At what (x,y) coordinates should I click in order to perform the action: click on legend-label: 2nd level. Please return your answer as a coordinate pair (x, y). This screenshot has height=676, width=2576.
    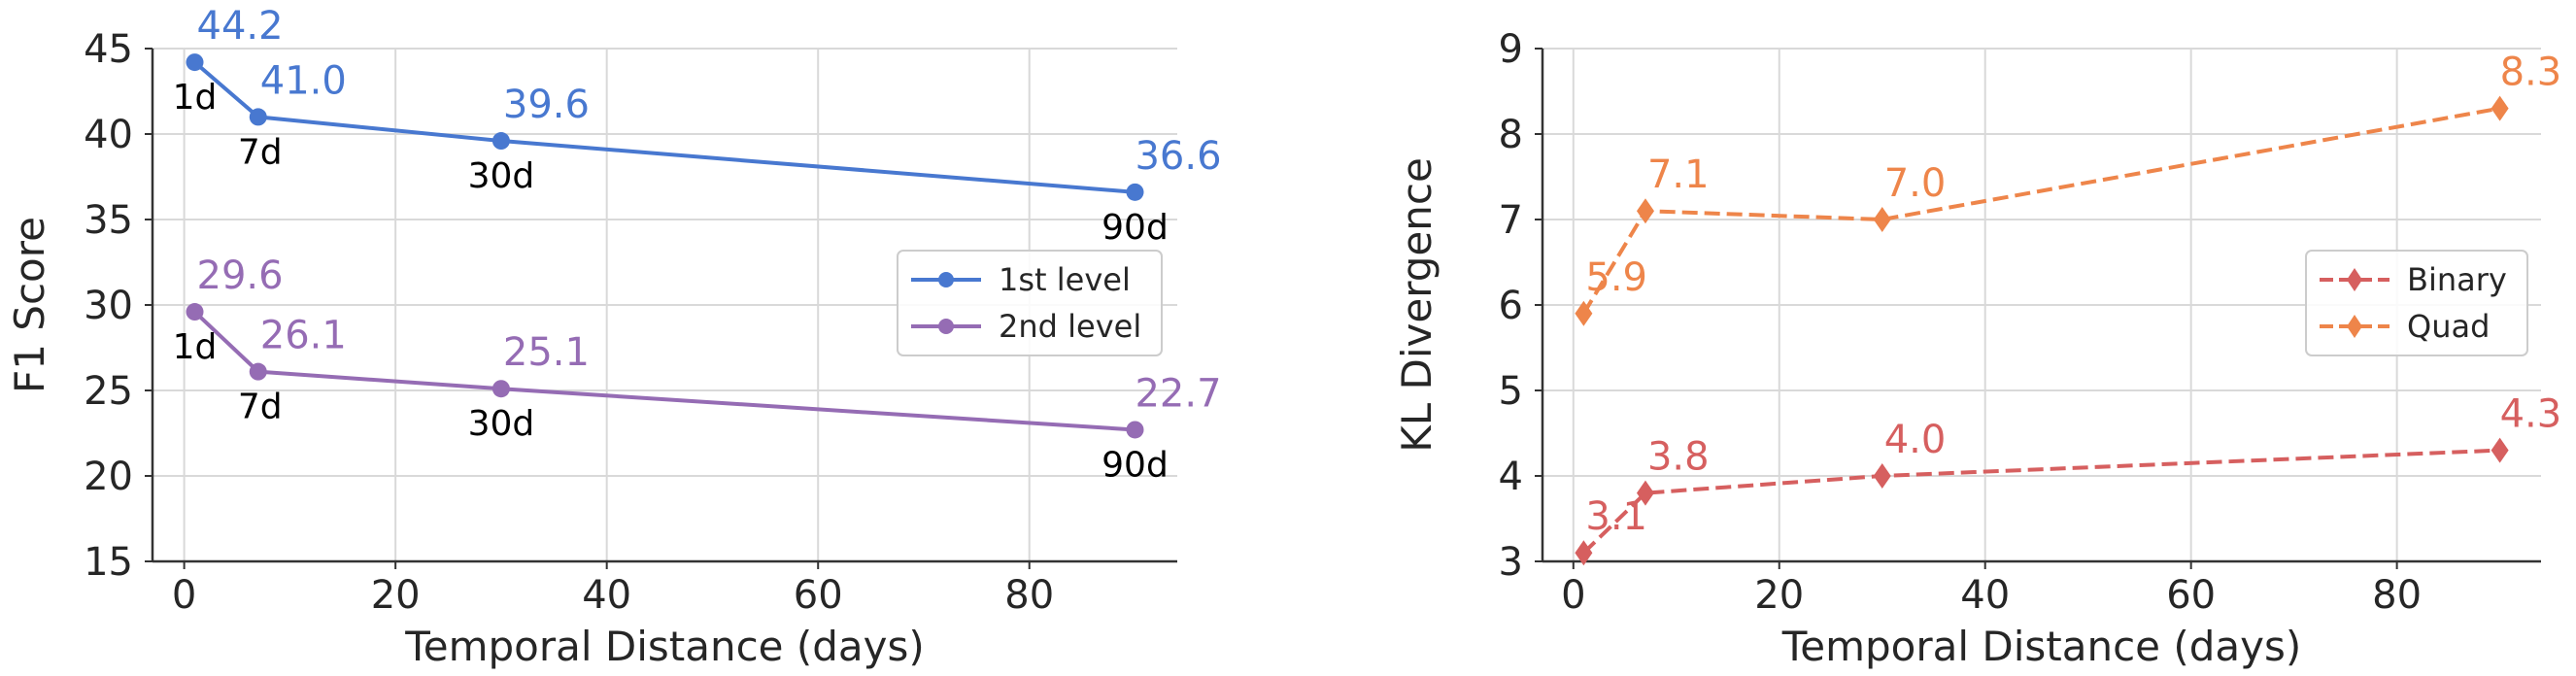
    Looking at the image, I should click on (1070, 326).